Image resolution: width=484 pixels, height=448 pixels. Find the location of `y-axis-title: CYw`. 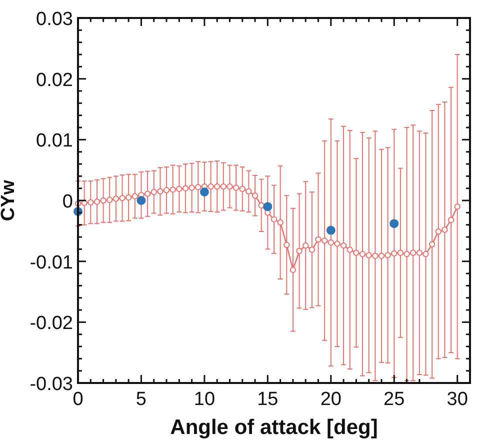

y-axis-title: CYw is located at coordinates (9, 201).